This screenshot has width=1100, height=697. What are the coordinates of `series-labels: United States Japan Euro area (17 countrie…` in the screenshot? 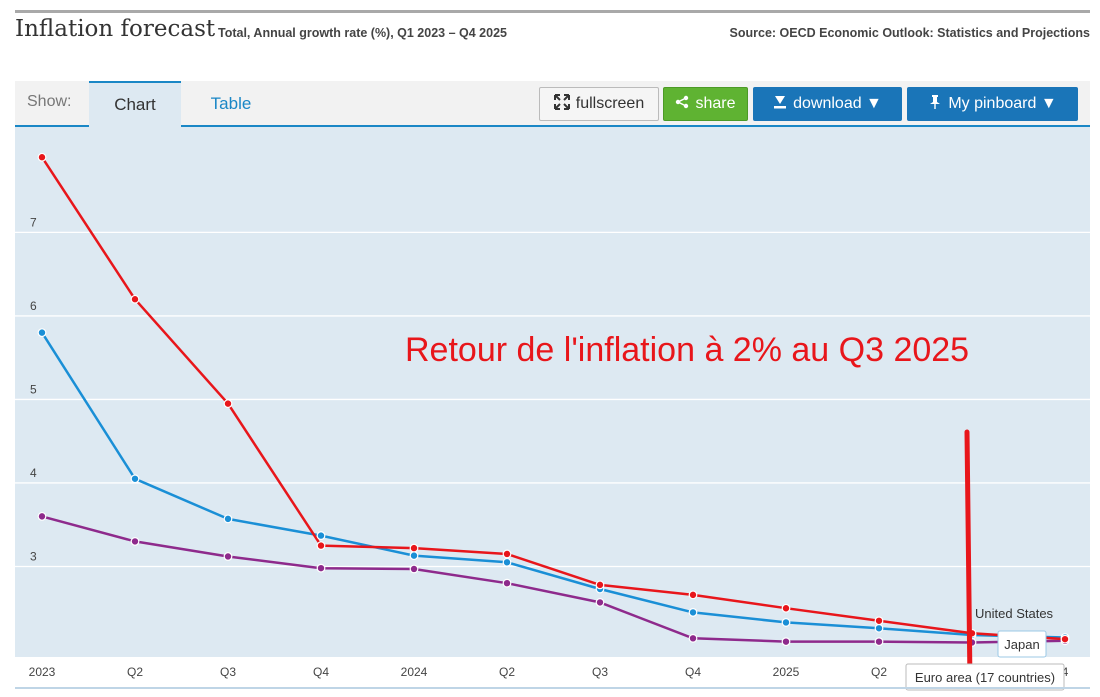 It's located at (985, 648).